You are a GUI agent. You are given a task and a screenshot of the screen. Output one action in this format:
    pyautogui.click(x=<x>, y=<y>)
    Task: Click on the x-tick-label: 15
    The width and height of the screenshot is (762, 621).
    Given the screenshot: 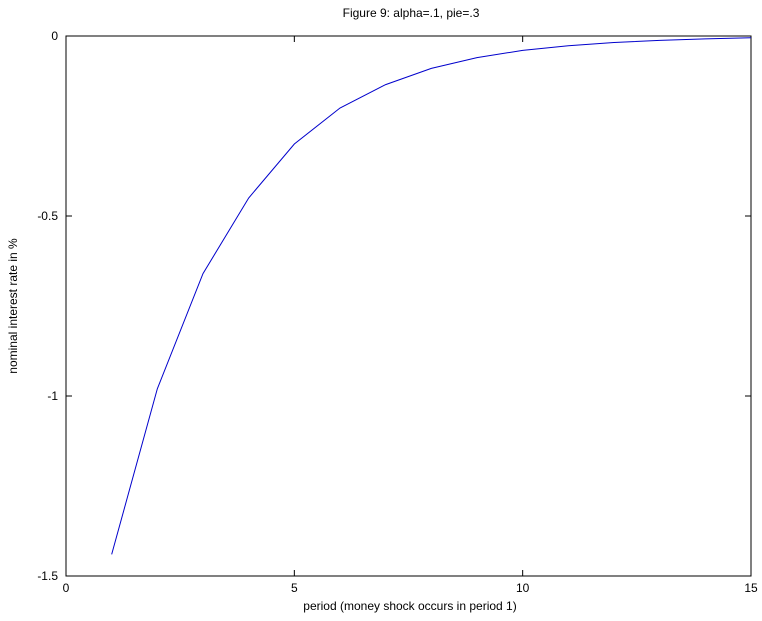 What is the action you would take?
    pyautogui.click(x=751, y=588)
    